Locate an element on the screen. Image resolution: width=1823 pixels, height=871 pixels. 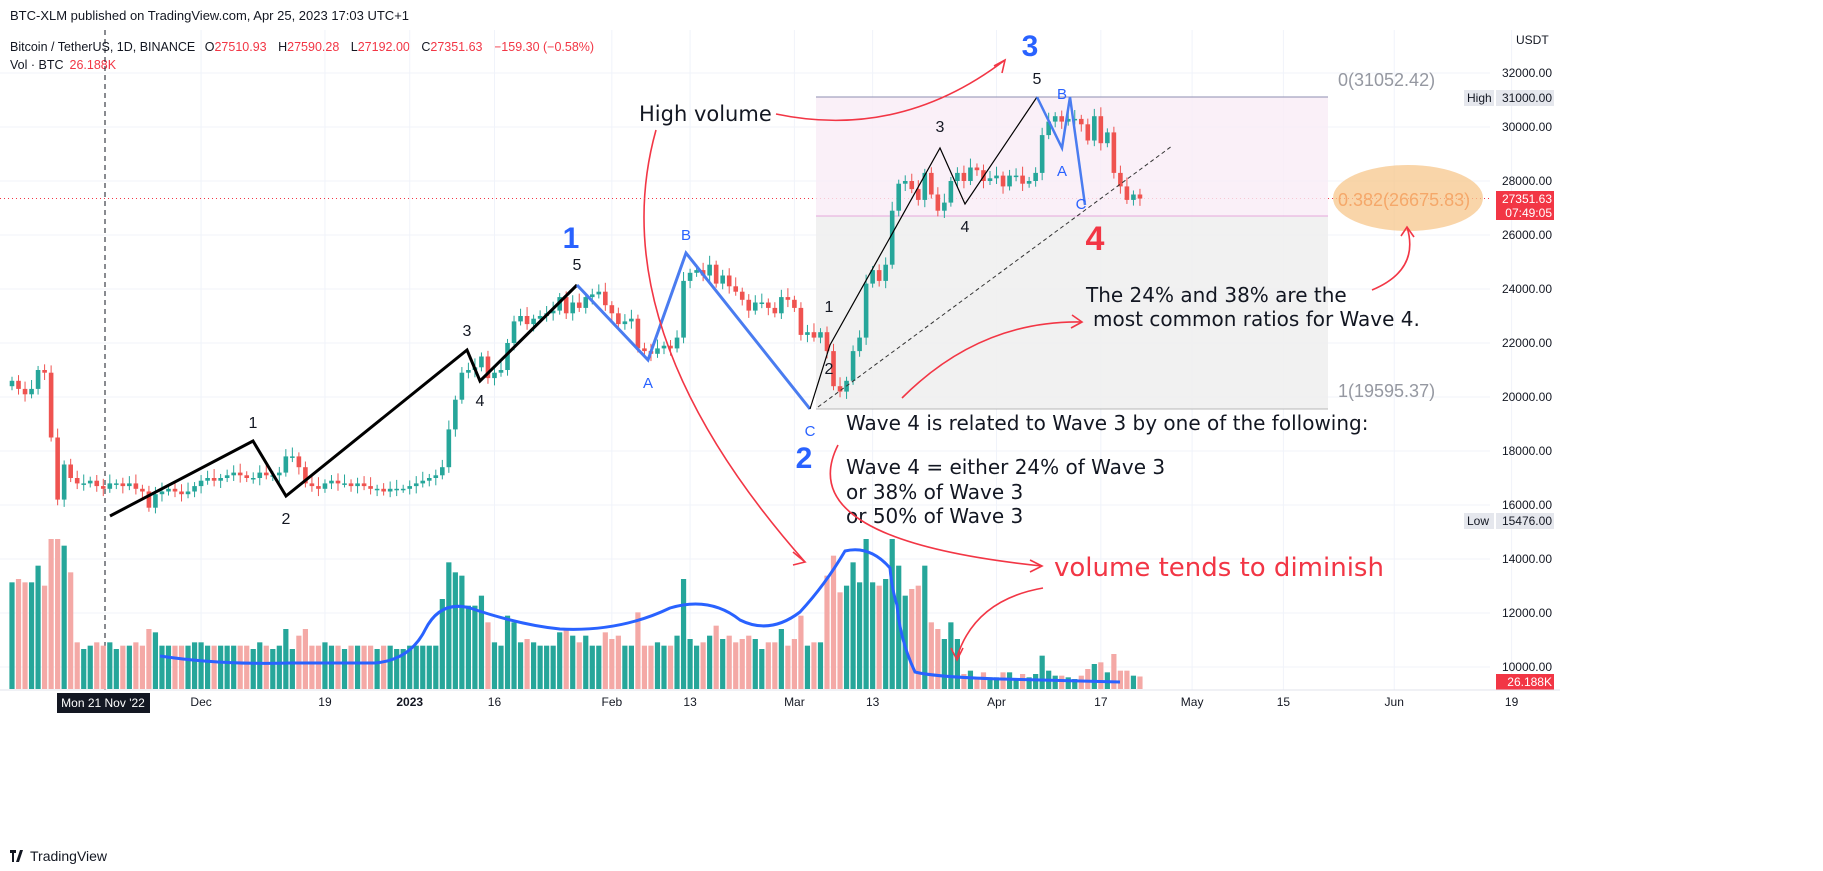
footer-brand: TradingView is located at coordinates (69, 856).